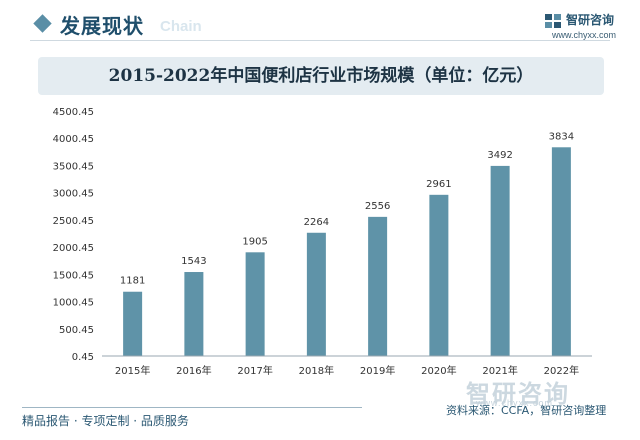  Describe the element at coordinates (73, 194) in the screenshot. I see `y-tick-label: 3000.45` at that location.